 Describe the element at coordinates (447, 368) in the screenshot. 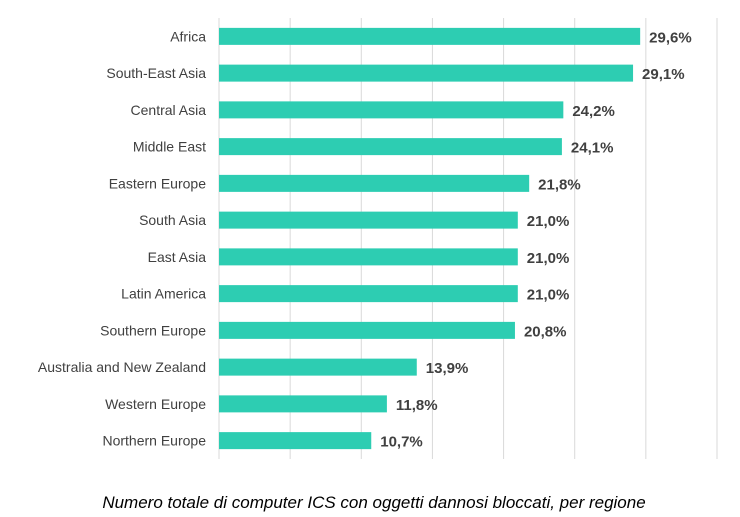

I see `data-label: 13,9%` at that location.